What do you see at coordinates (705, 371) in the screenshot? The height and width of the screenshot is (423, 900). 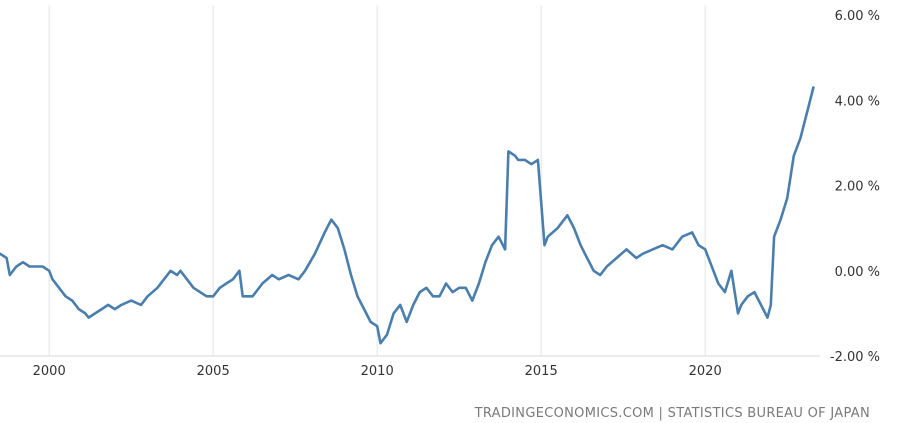 I see `x-tick-label: 2020` at bounding box center [705, 371].